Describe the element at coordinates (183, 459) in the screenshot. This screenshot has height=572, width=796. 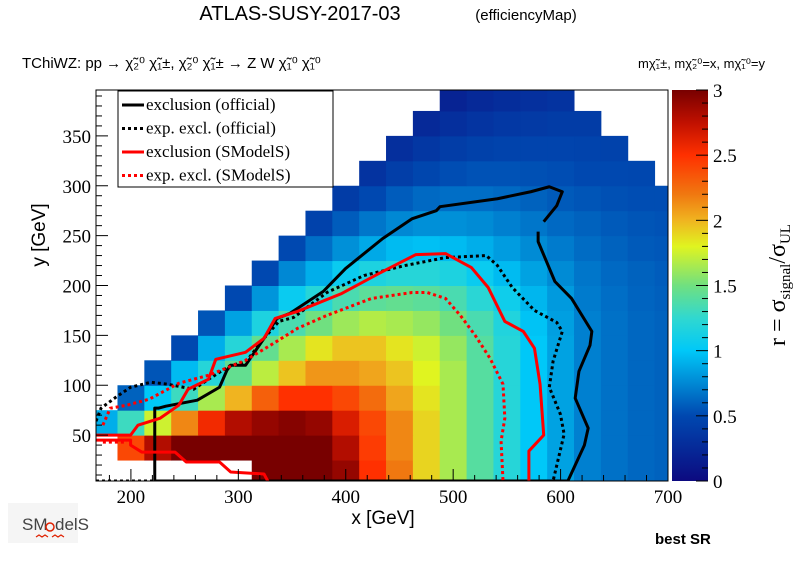
I see `contour-exclusion-smodels` at that location.